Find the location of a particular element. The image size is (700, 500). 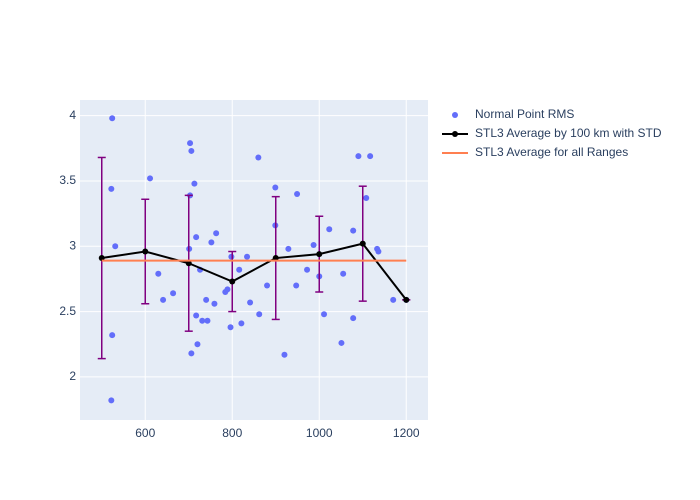

x-tick-label: 600 is located at coordinates (145, 433).